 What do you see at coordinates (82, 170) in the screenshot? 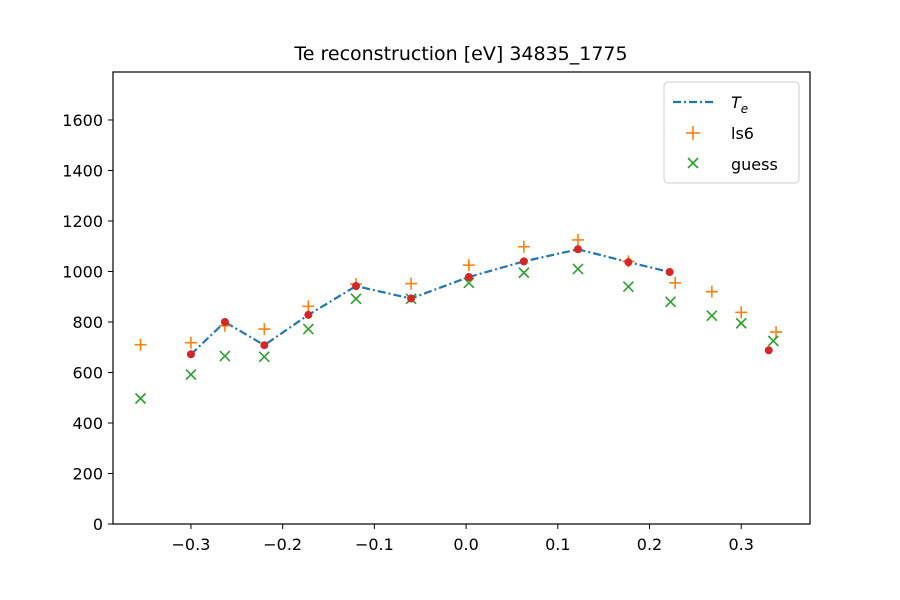
I see `y-tick-label: 1400` at bounding box center [82, 170].